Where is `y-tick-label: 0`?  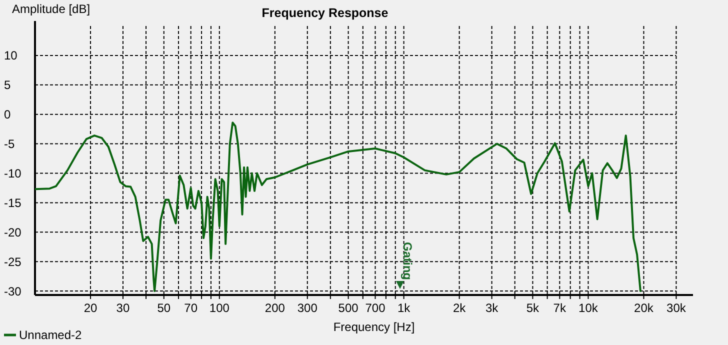
y-tick-label: 0 is located at coordinates (7, 115).